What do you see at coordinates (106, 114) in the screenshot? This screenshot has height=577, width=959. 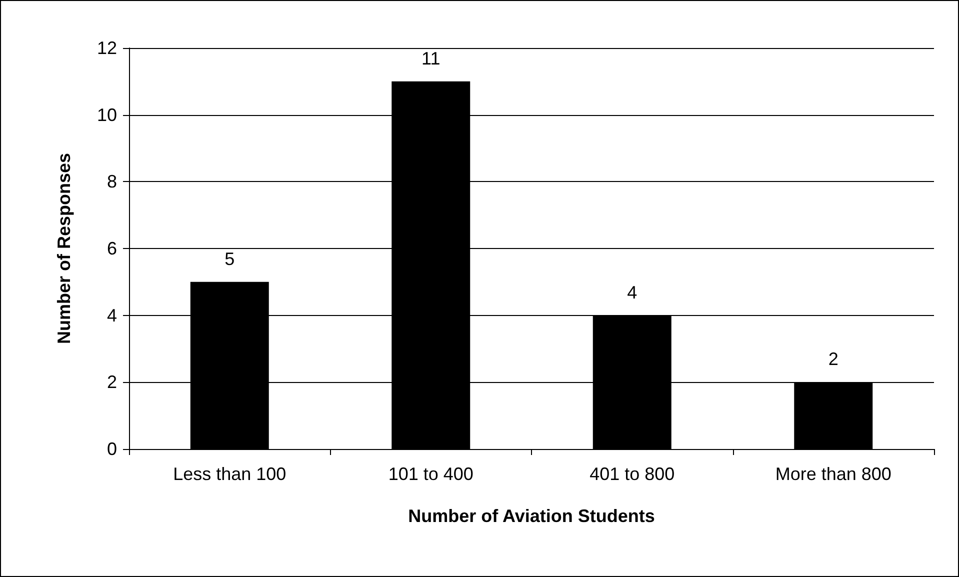 I see `y-tick-label: 10` at bounding box center [106, 114].